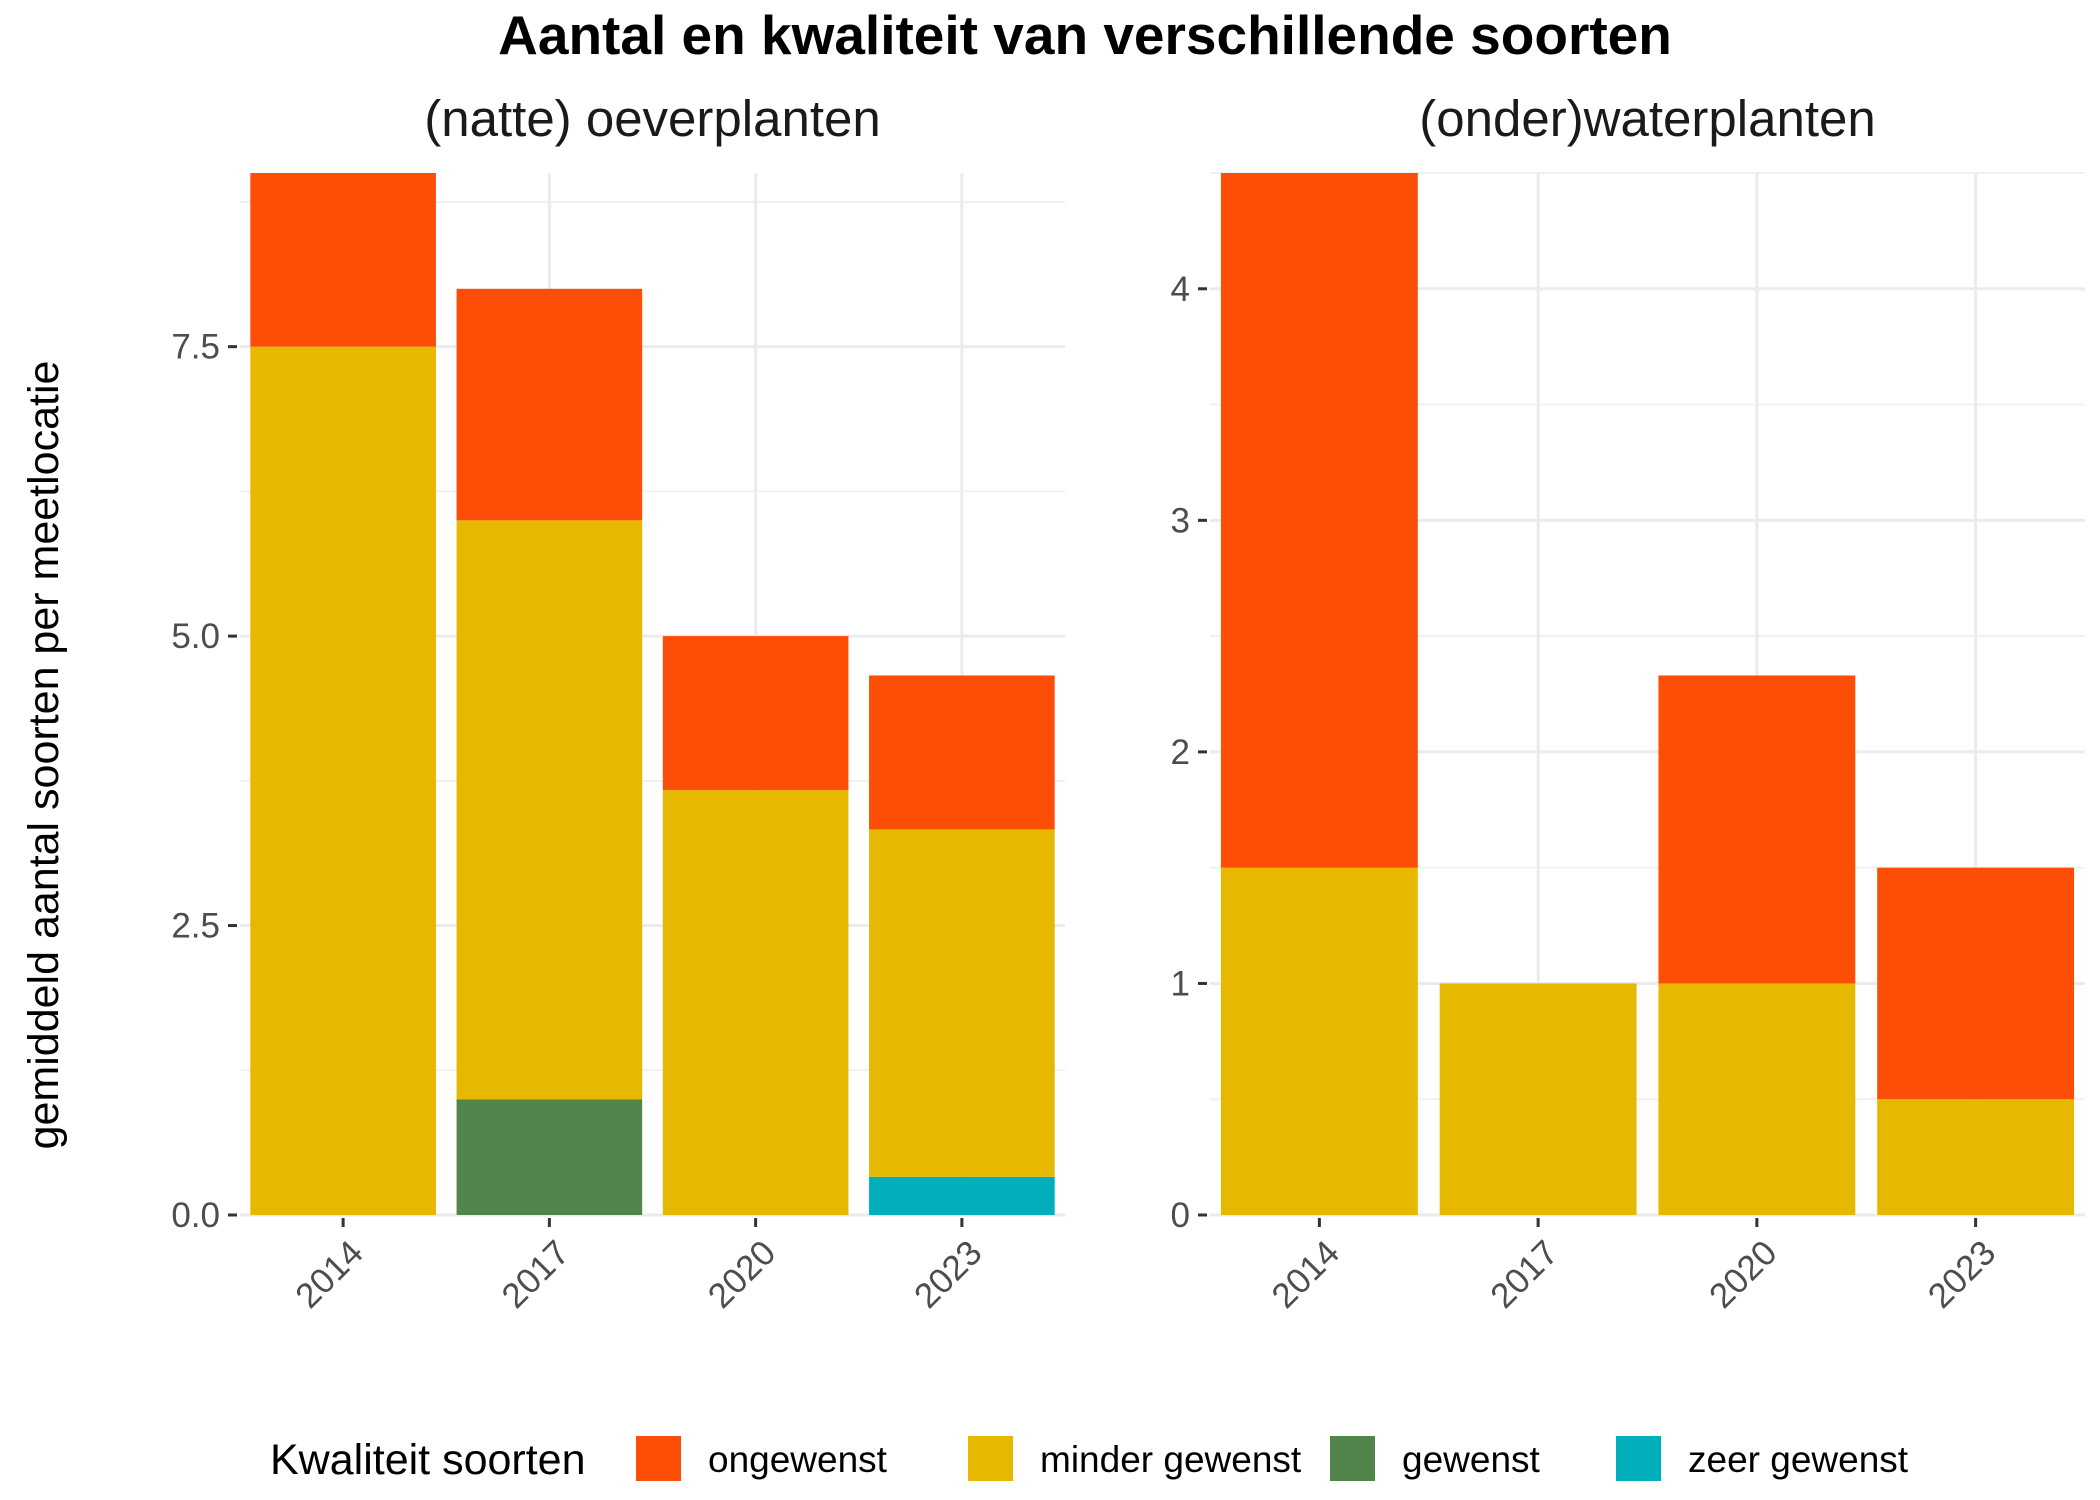 This screenshot has height=1500, width=2100. Describe the element at coordinates (1471, 1459) in the screenshot. I see `legend-label: gewenst` at that location.